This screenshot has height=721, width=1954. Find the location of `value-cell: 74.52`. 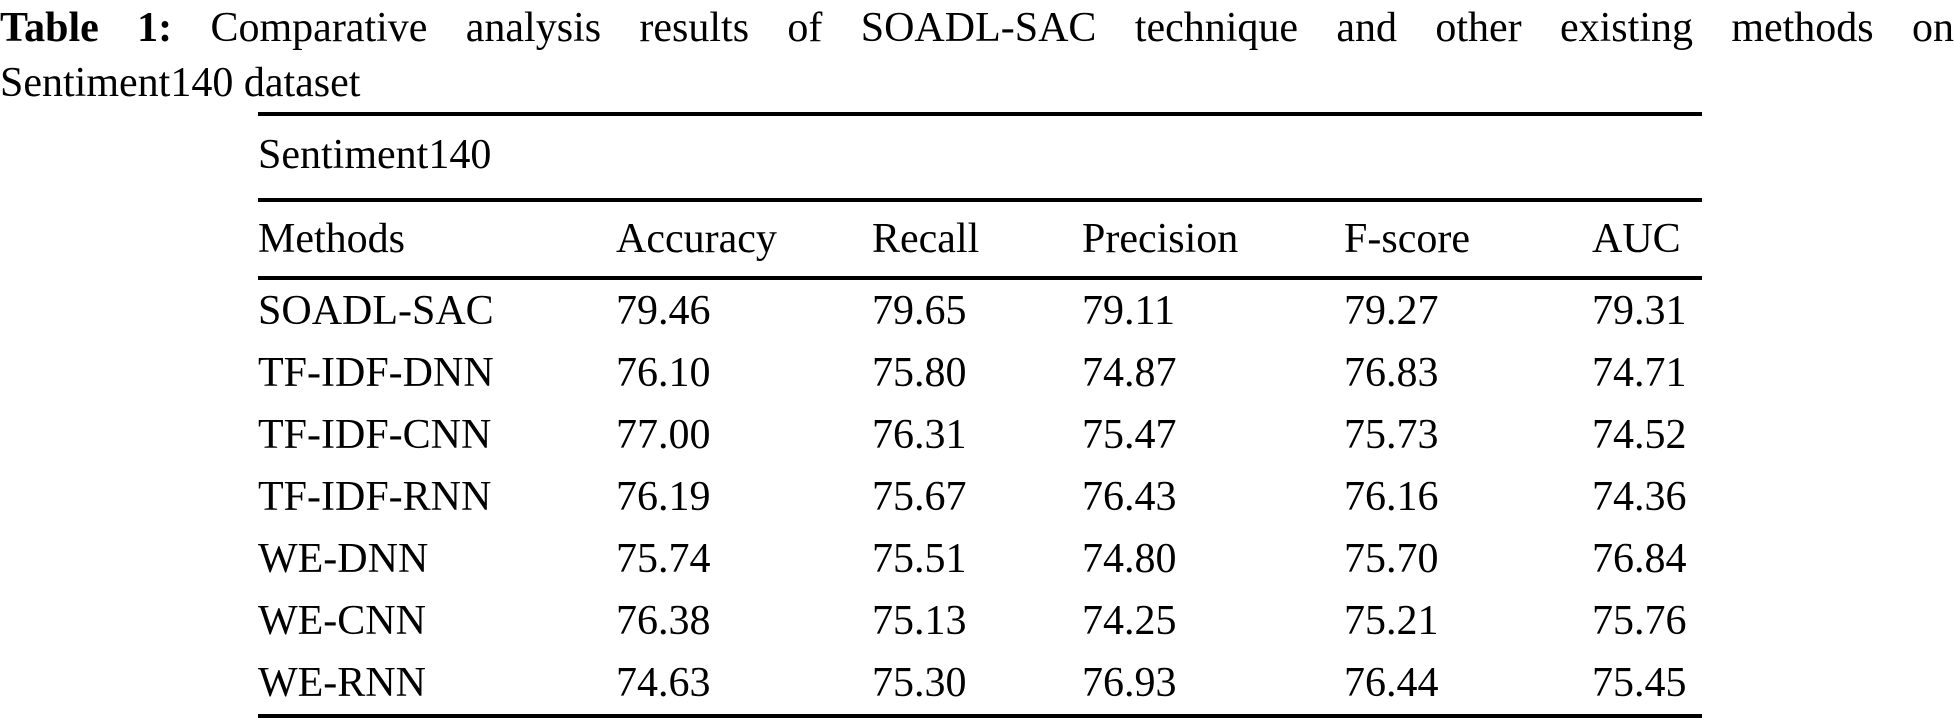

value-cell: 74.52 is located at coordinates (1639, 435).